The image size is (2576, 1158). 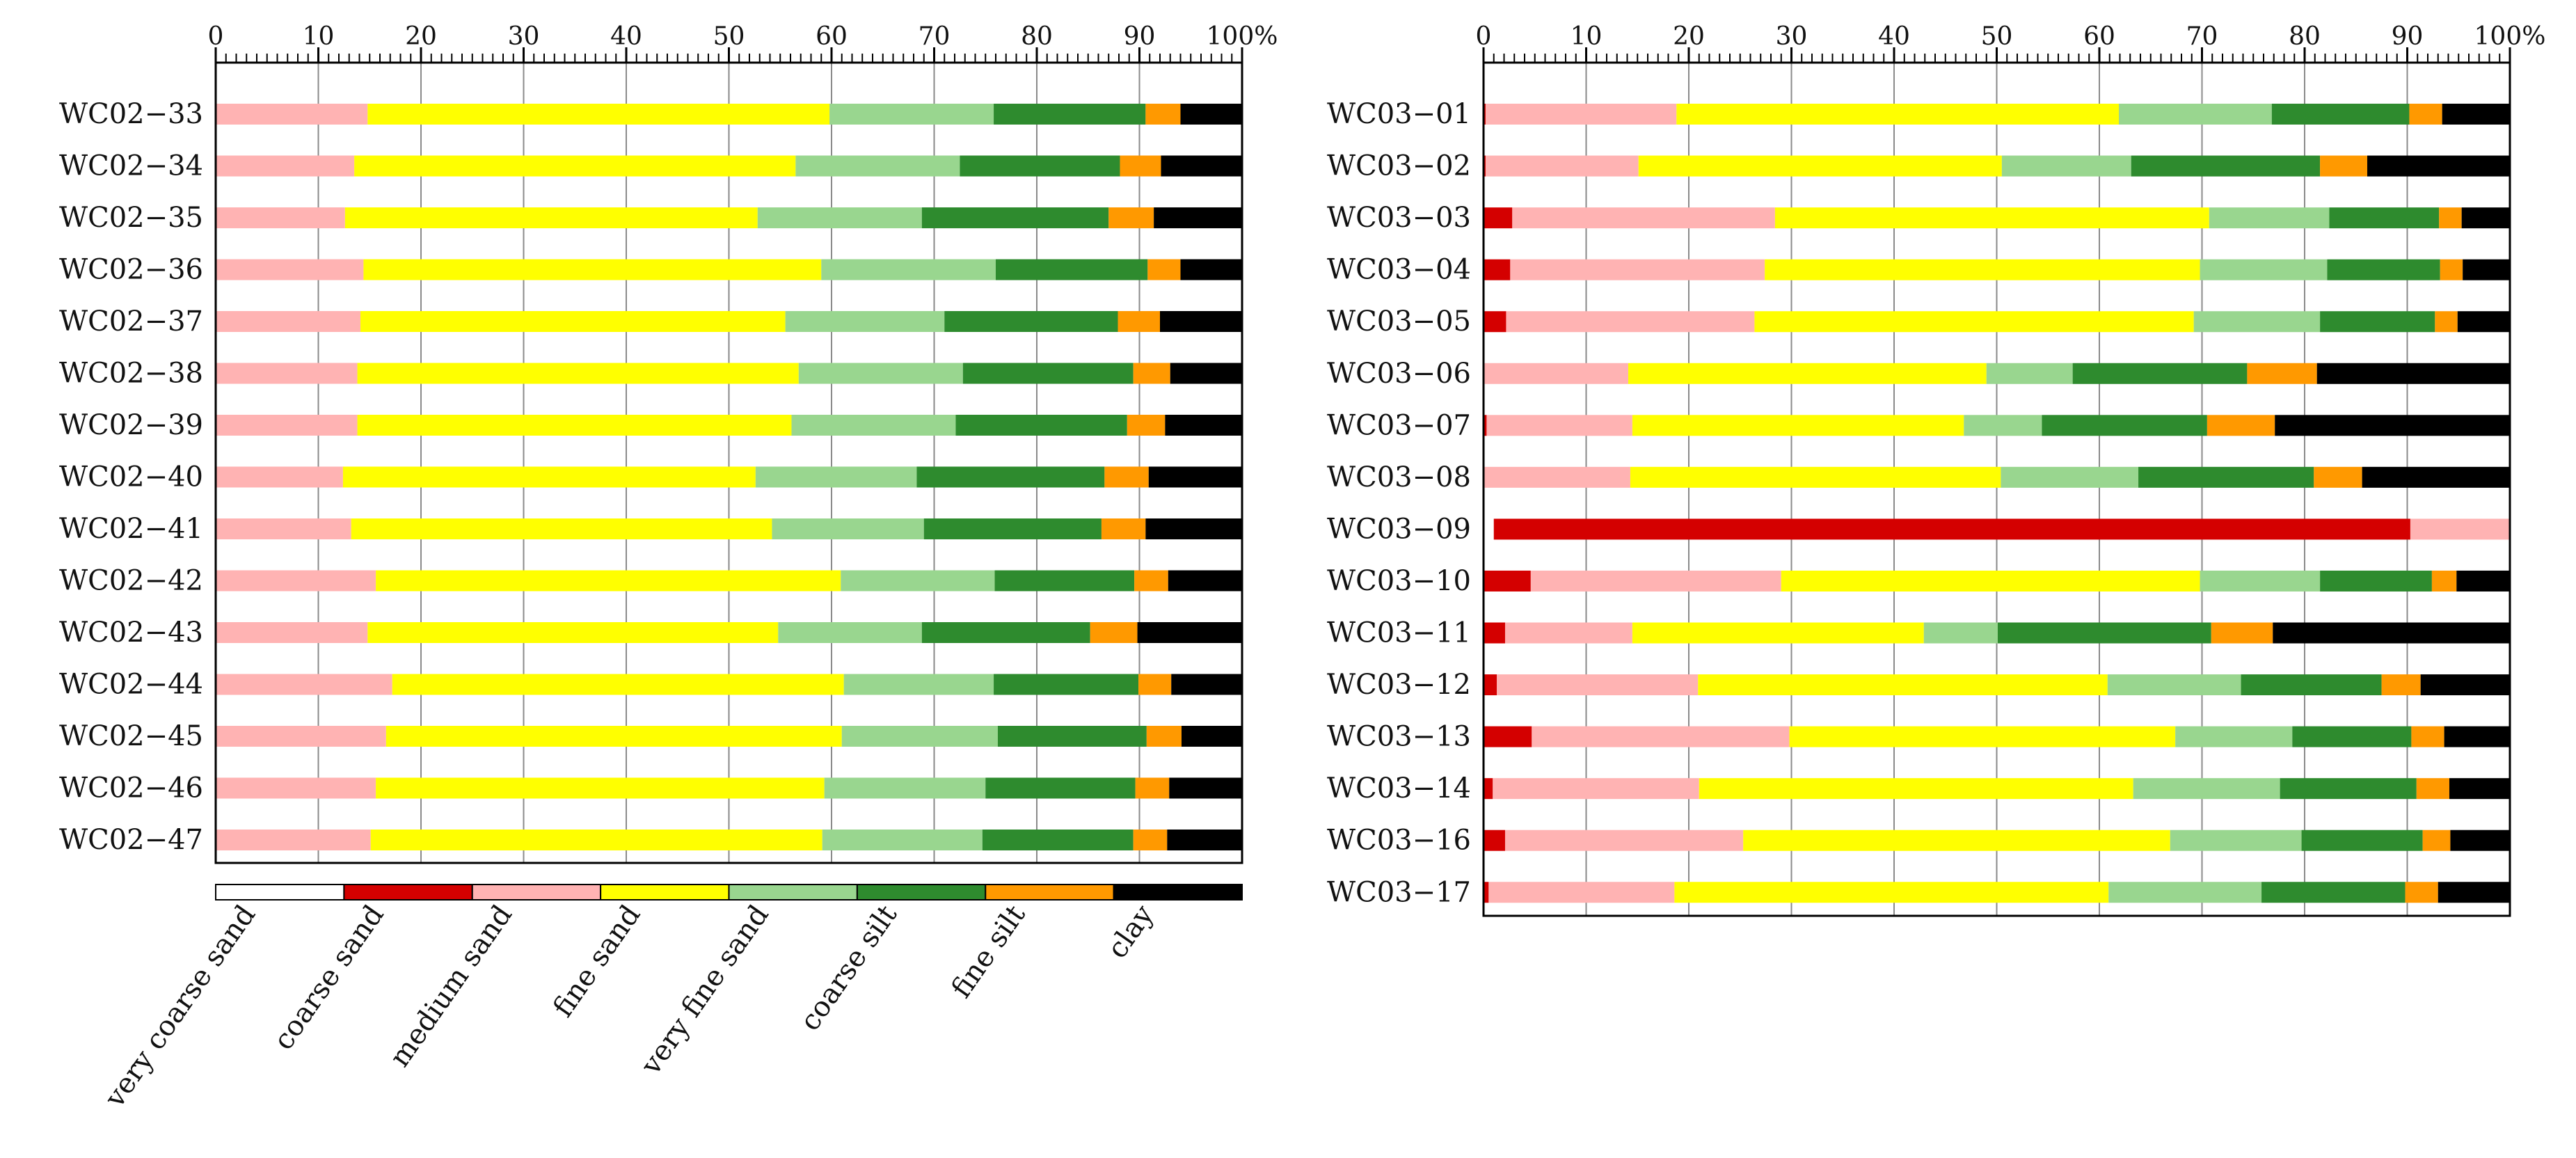 What do you see at coordinates (131, 114) in the screenshot?
I see `chart-1-row-label: WC02−33` at bounding box center [131, 114].